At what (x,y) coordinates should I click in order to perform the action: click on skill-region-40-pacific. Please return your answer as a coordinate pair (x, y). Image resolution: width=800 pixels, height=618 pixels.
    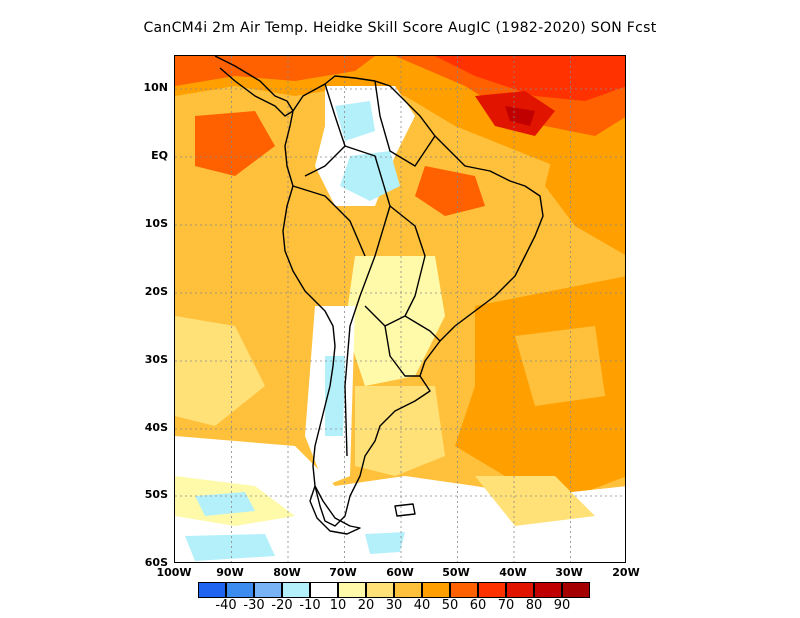
    Looking at the image, I should click on (220, 371).